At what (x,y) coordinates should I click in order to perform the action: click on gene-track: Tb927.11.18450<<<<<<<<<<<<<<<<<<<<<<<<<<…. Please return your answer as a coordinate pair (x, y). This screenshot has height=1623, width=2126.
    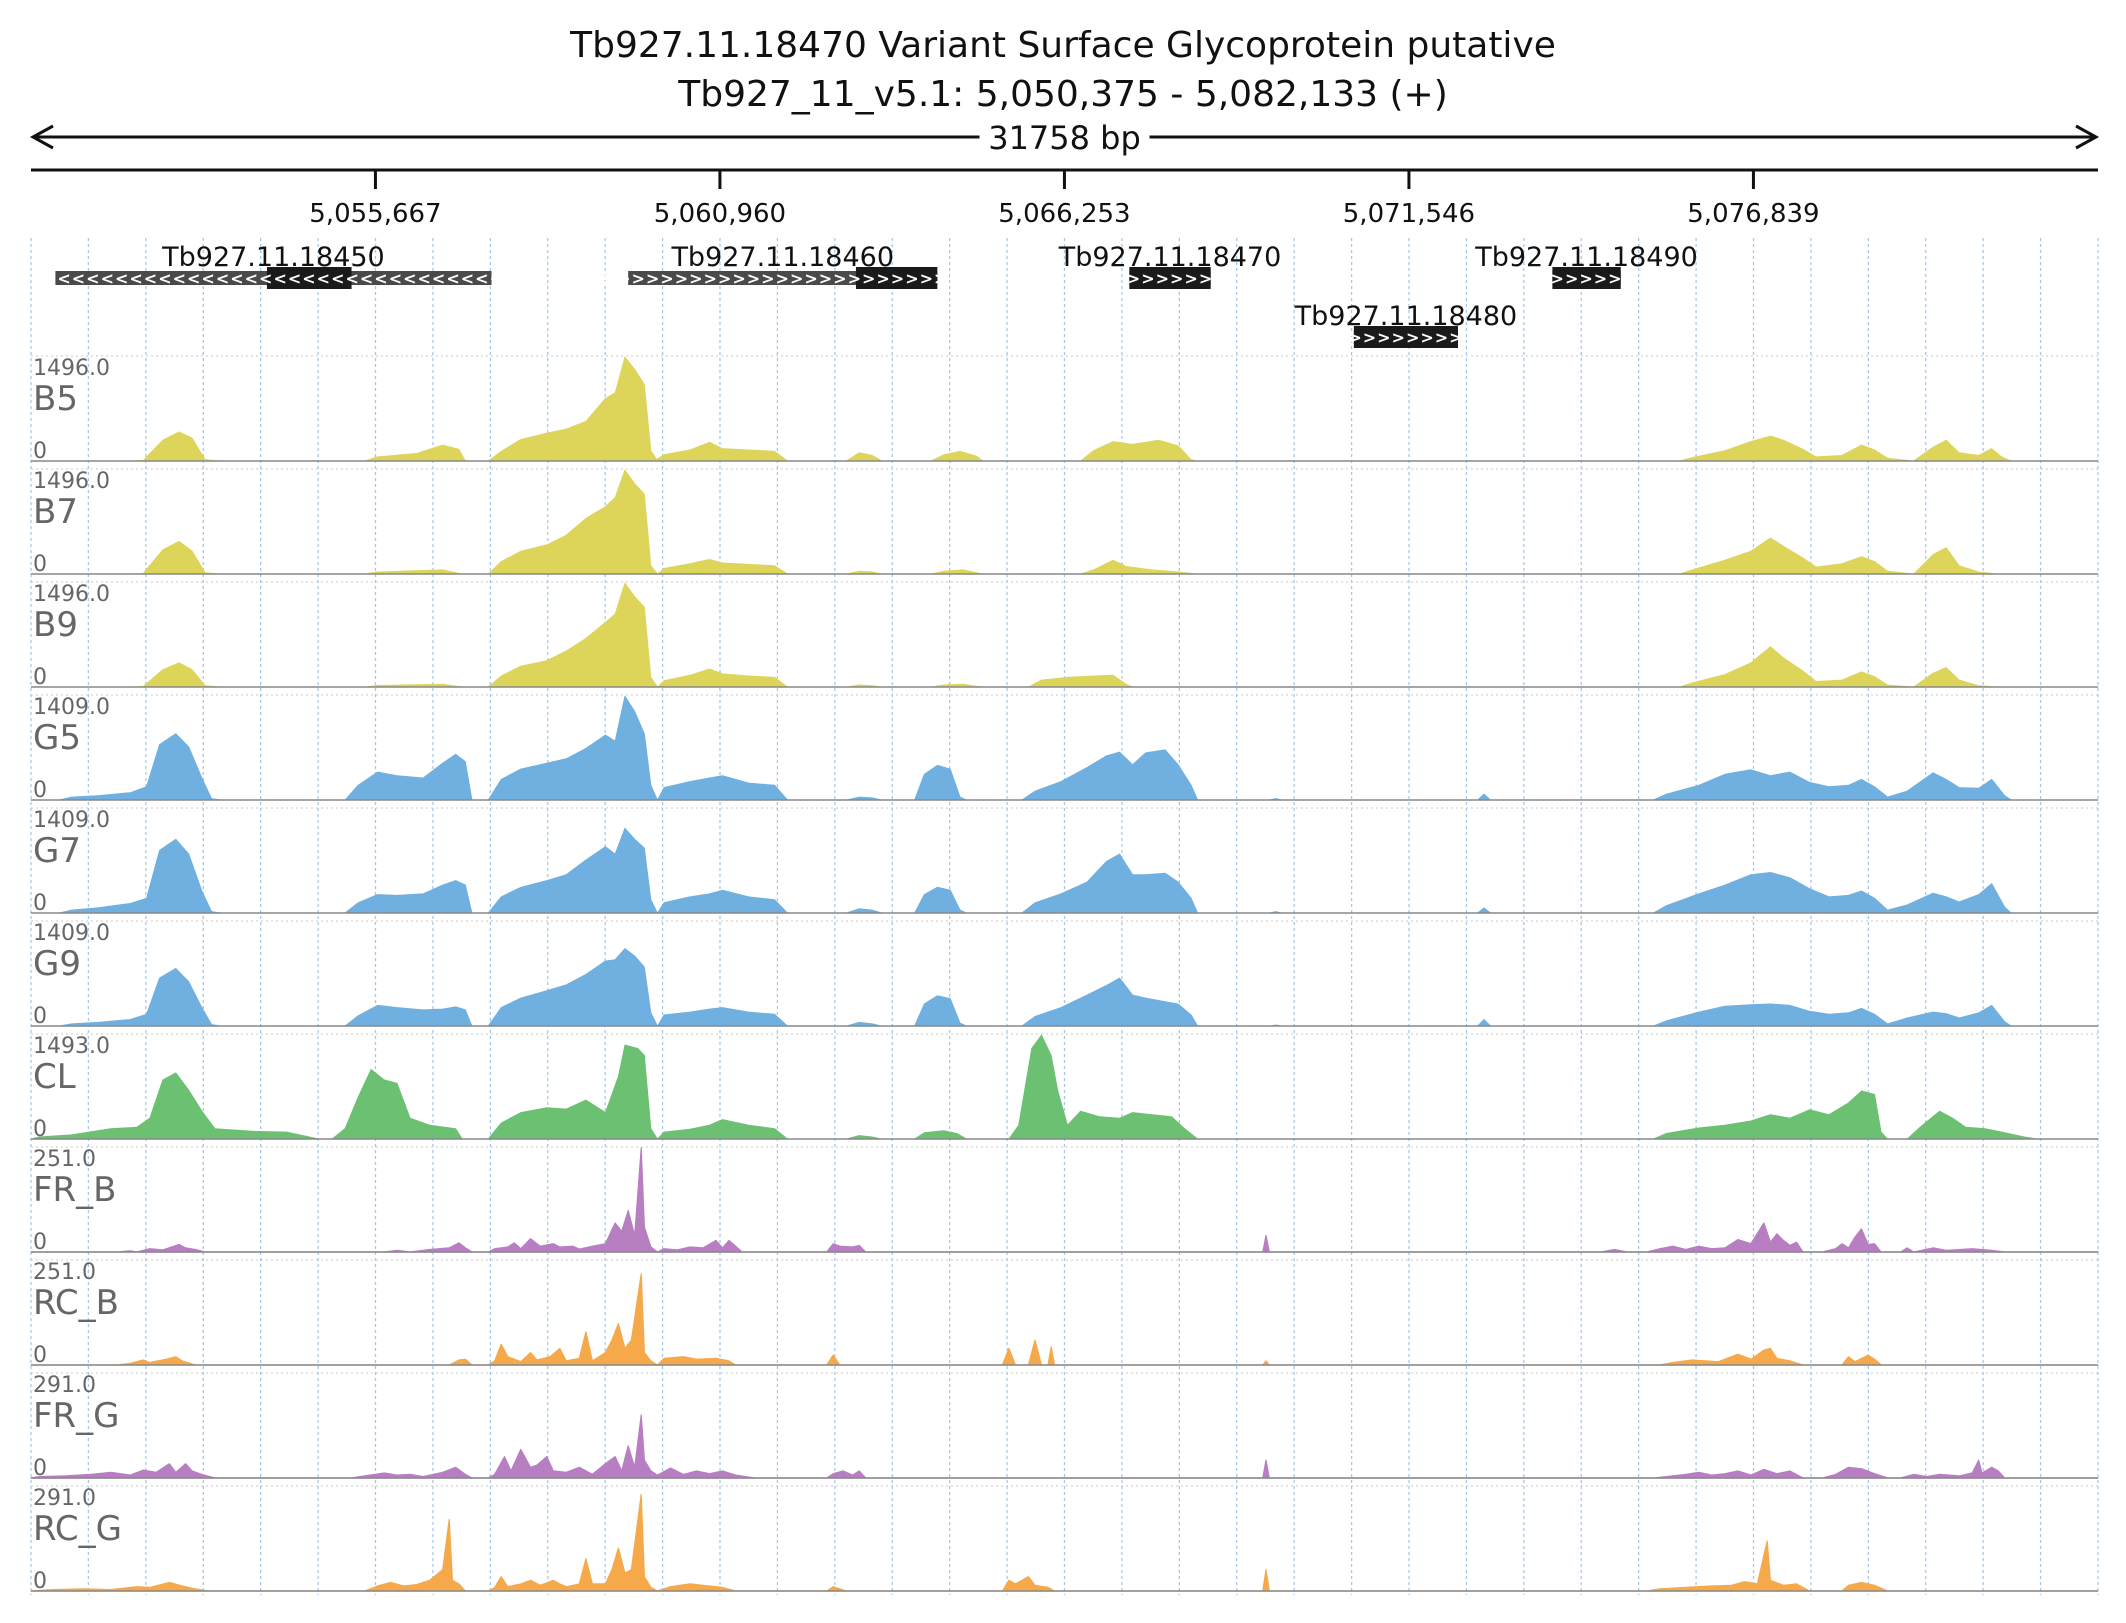
    Looking at the image, I should click on (856, 295).